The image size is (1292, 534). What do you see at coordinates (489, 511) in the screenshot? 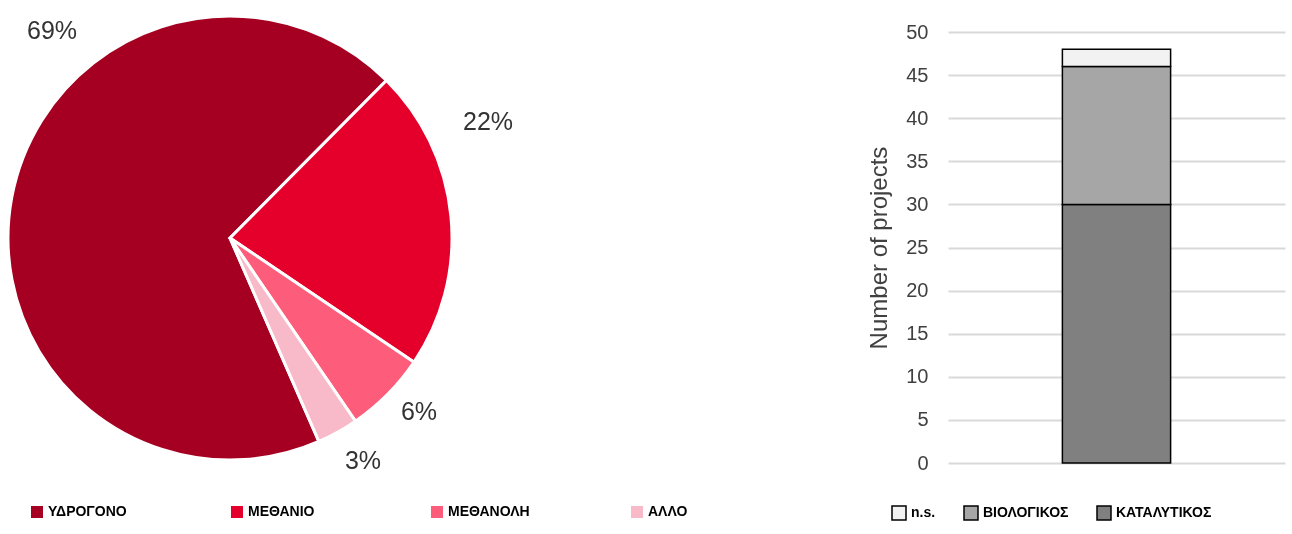
I see `legend-label: ΜΕΘΑΝΟΛΗ` at bounding box center [489, 511].